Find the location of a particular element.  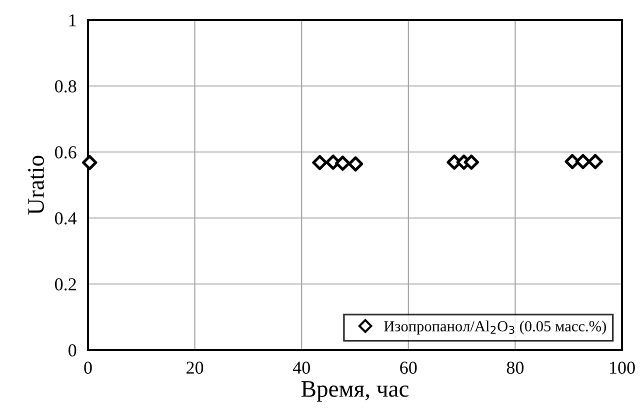

y-tick-label: 0.8 is located at coordinates (65, 86).